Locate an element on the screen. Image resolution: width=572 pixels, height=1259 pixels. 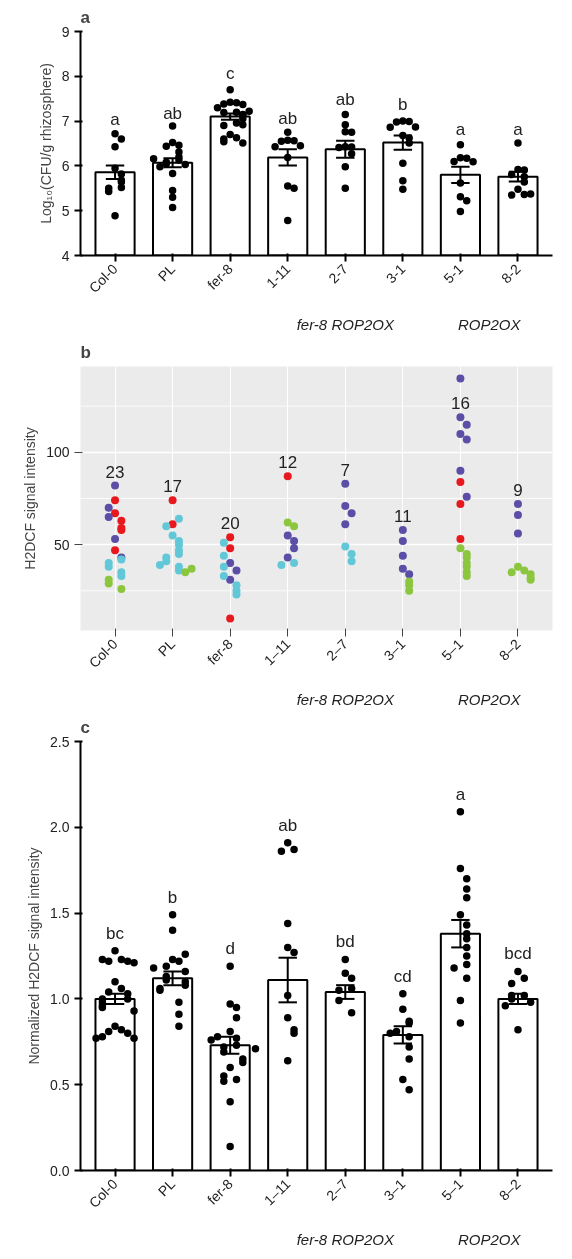
y-tick-label: 1.5 is located at coordinates (60, 913).